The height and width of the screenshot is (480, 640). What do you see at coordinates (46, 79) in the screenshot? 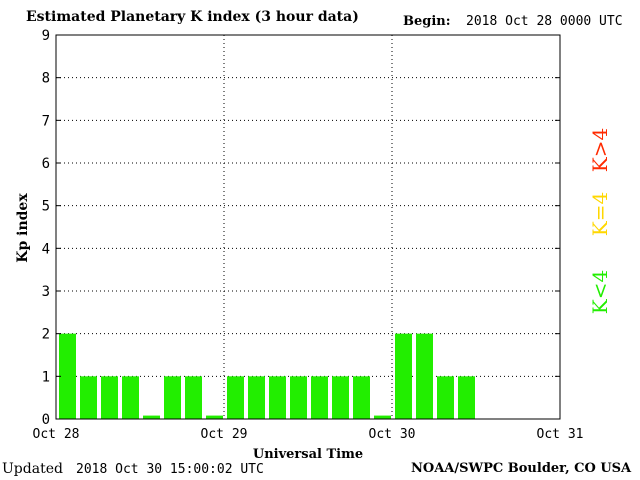
I see `y-tick-label: 8` at bounding box center [46, 79].